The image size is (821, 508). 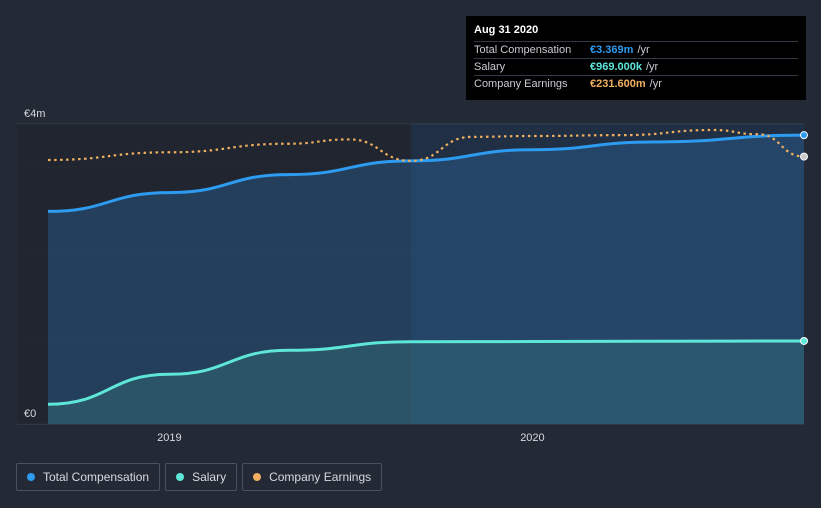 I want to click on tooltip-value: €231.600m, so click(x=618, y=84).